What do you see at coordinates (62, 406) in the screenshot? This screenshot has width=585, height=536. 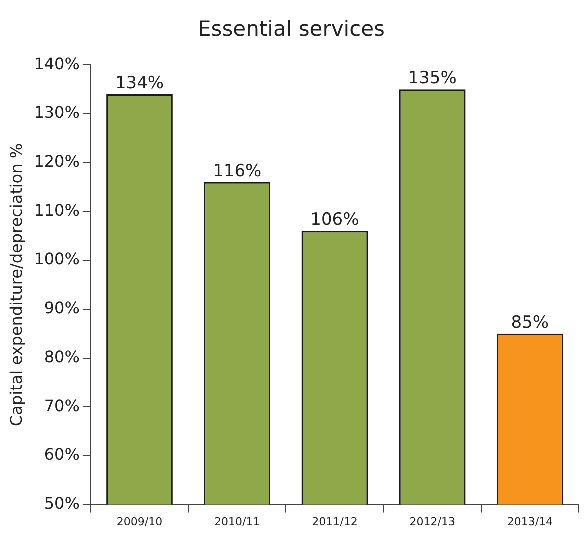 I see `y-tick-label: 70%` at bounding box center [62, 406].